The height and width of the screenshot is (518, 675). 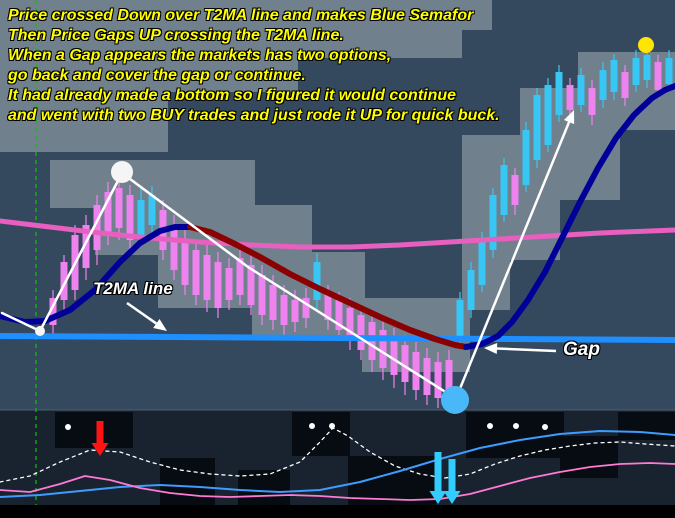 I want to click on gap-label: Gap, so click(x=581, y=349).